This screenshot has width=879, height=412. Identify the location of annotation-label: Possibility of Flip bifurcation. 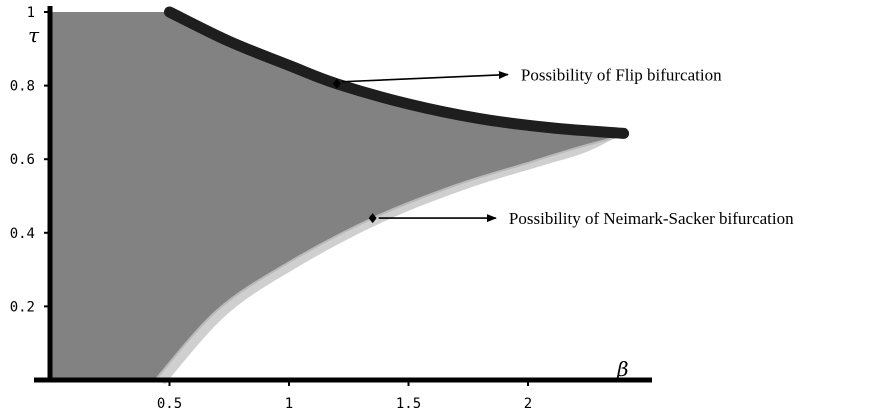
(621, 75).